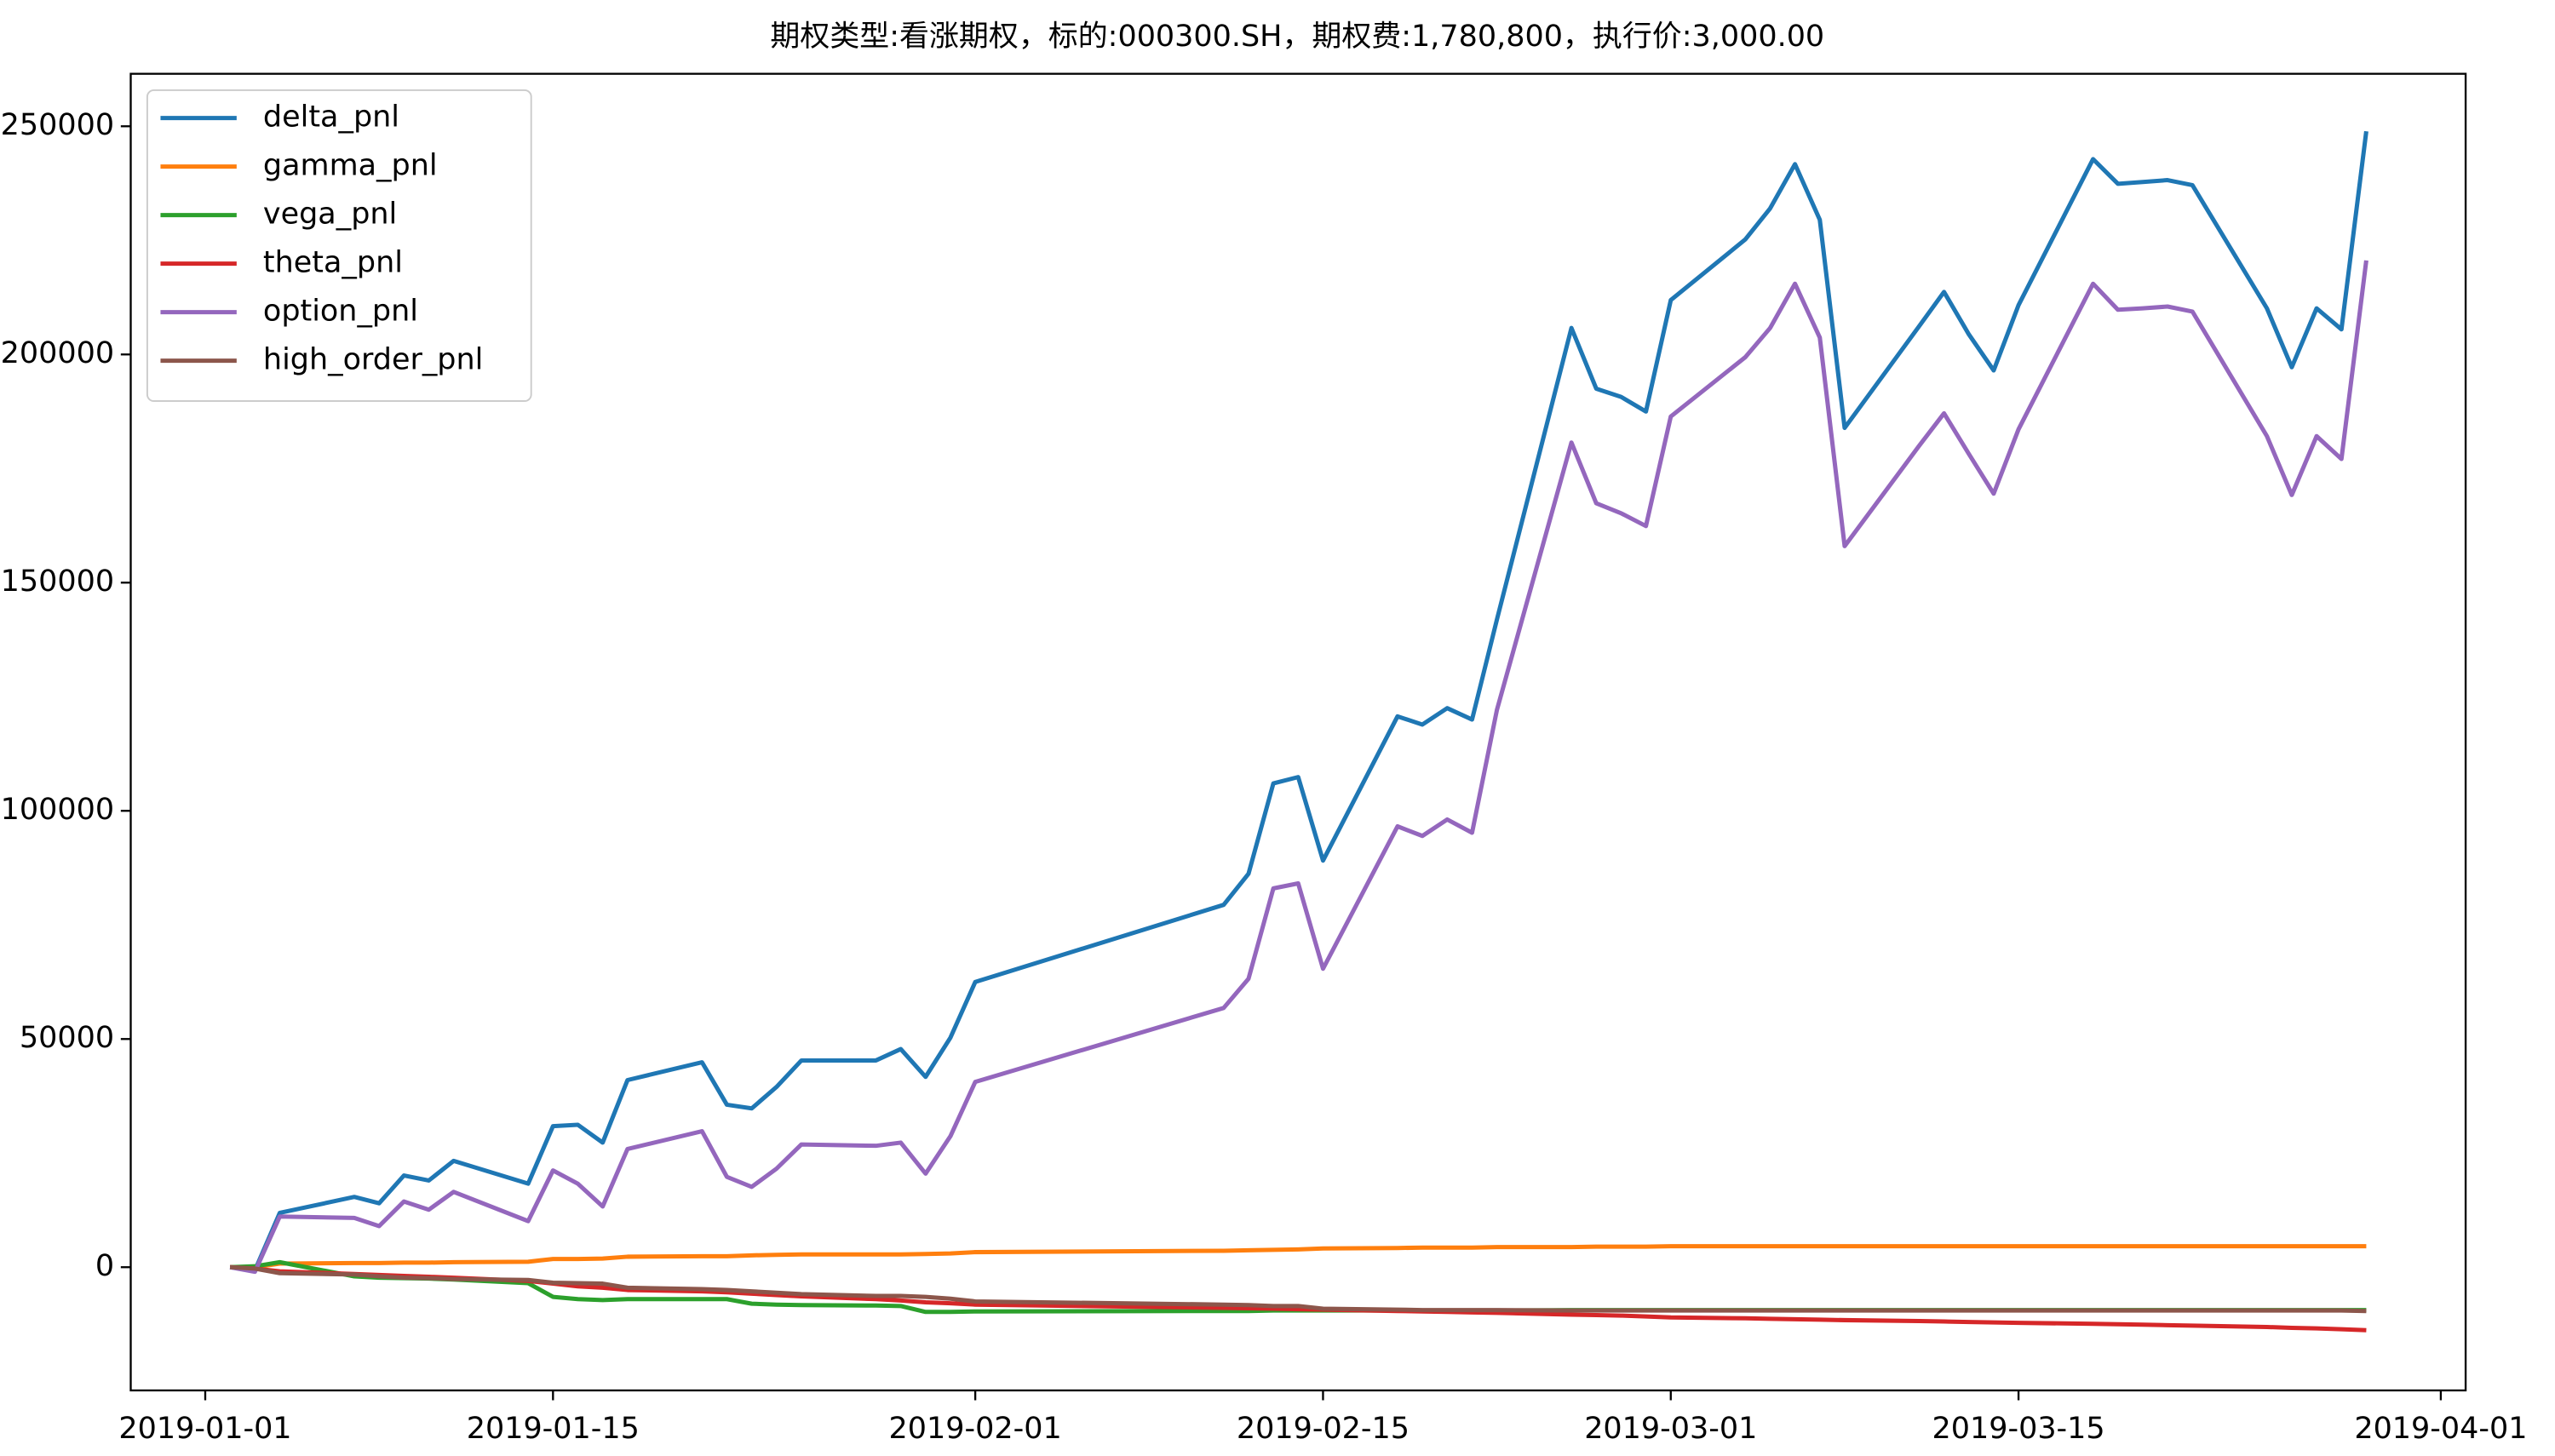  What do you see at coordinates (67, 1038) in the screenshot?
I see `y-tick-label: 50000` at bounding box center [67, 1038].